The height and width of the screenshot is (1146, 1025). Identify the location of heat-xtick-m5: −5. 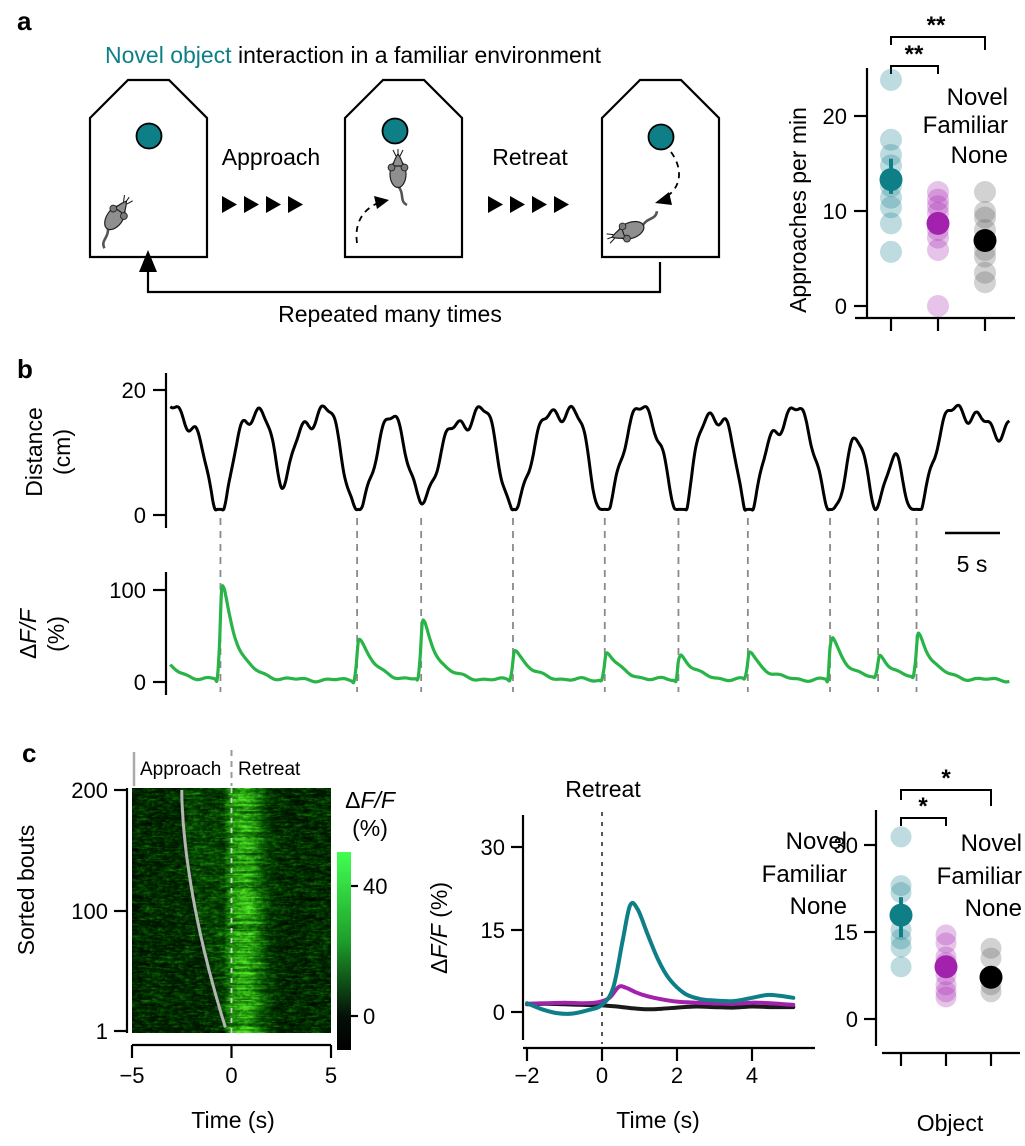
(131, 1075).